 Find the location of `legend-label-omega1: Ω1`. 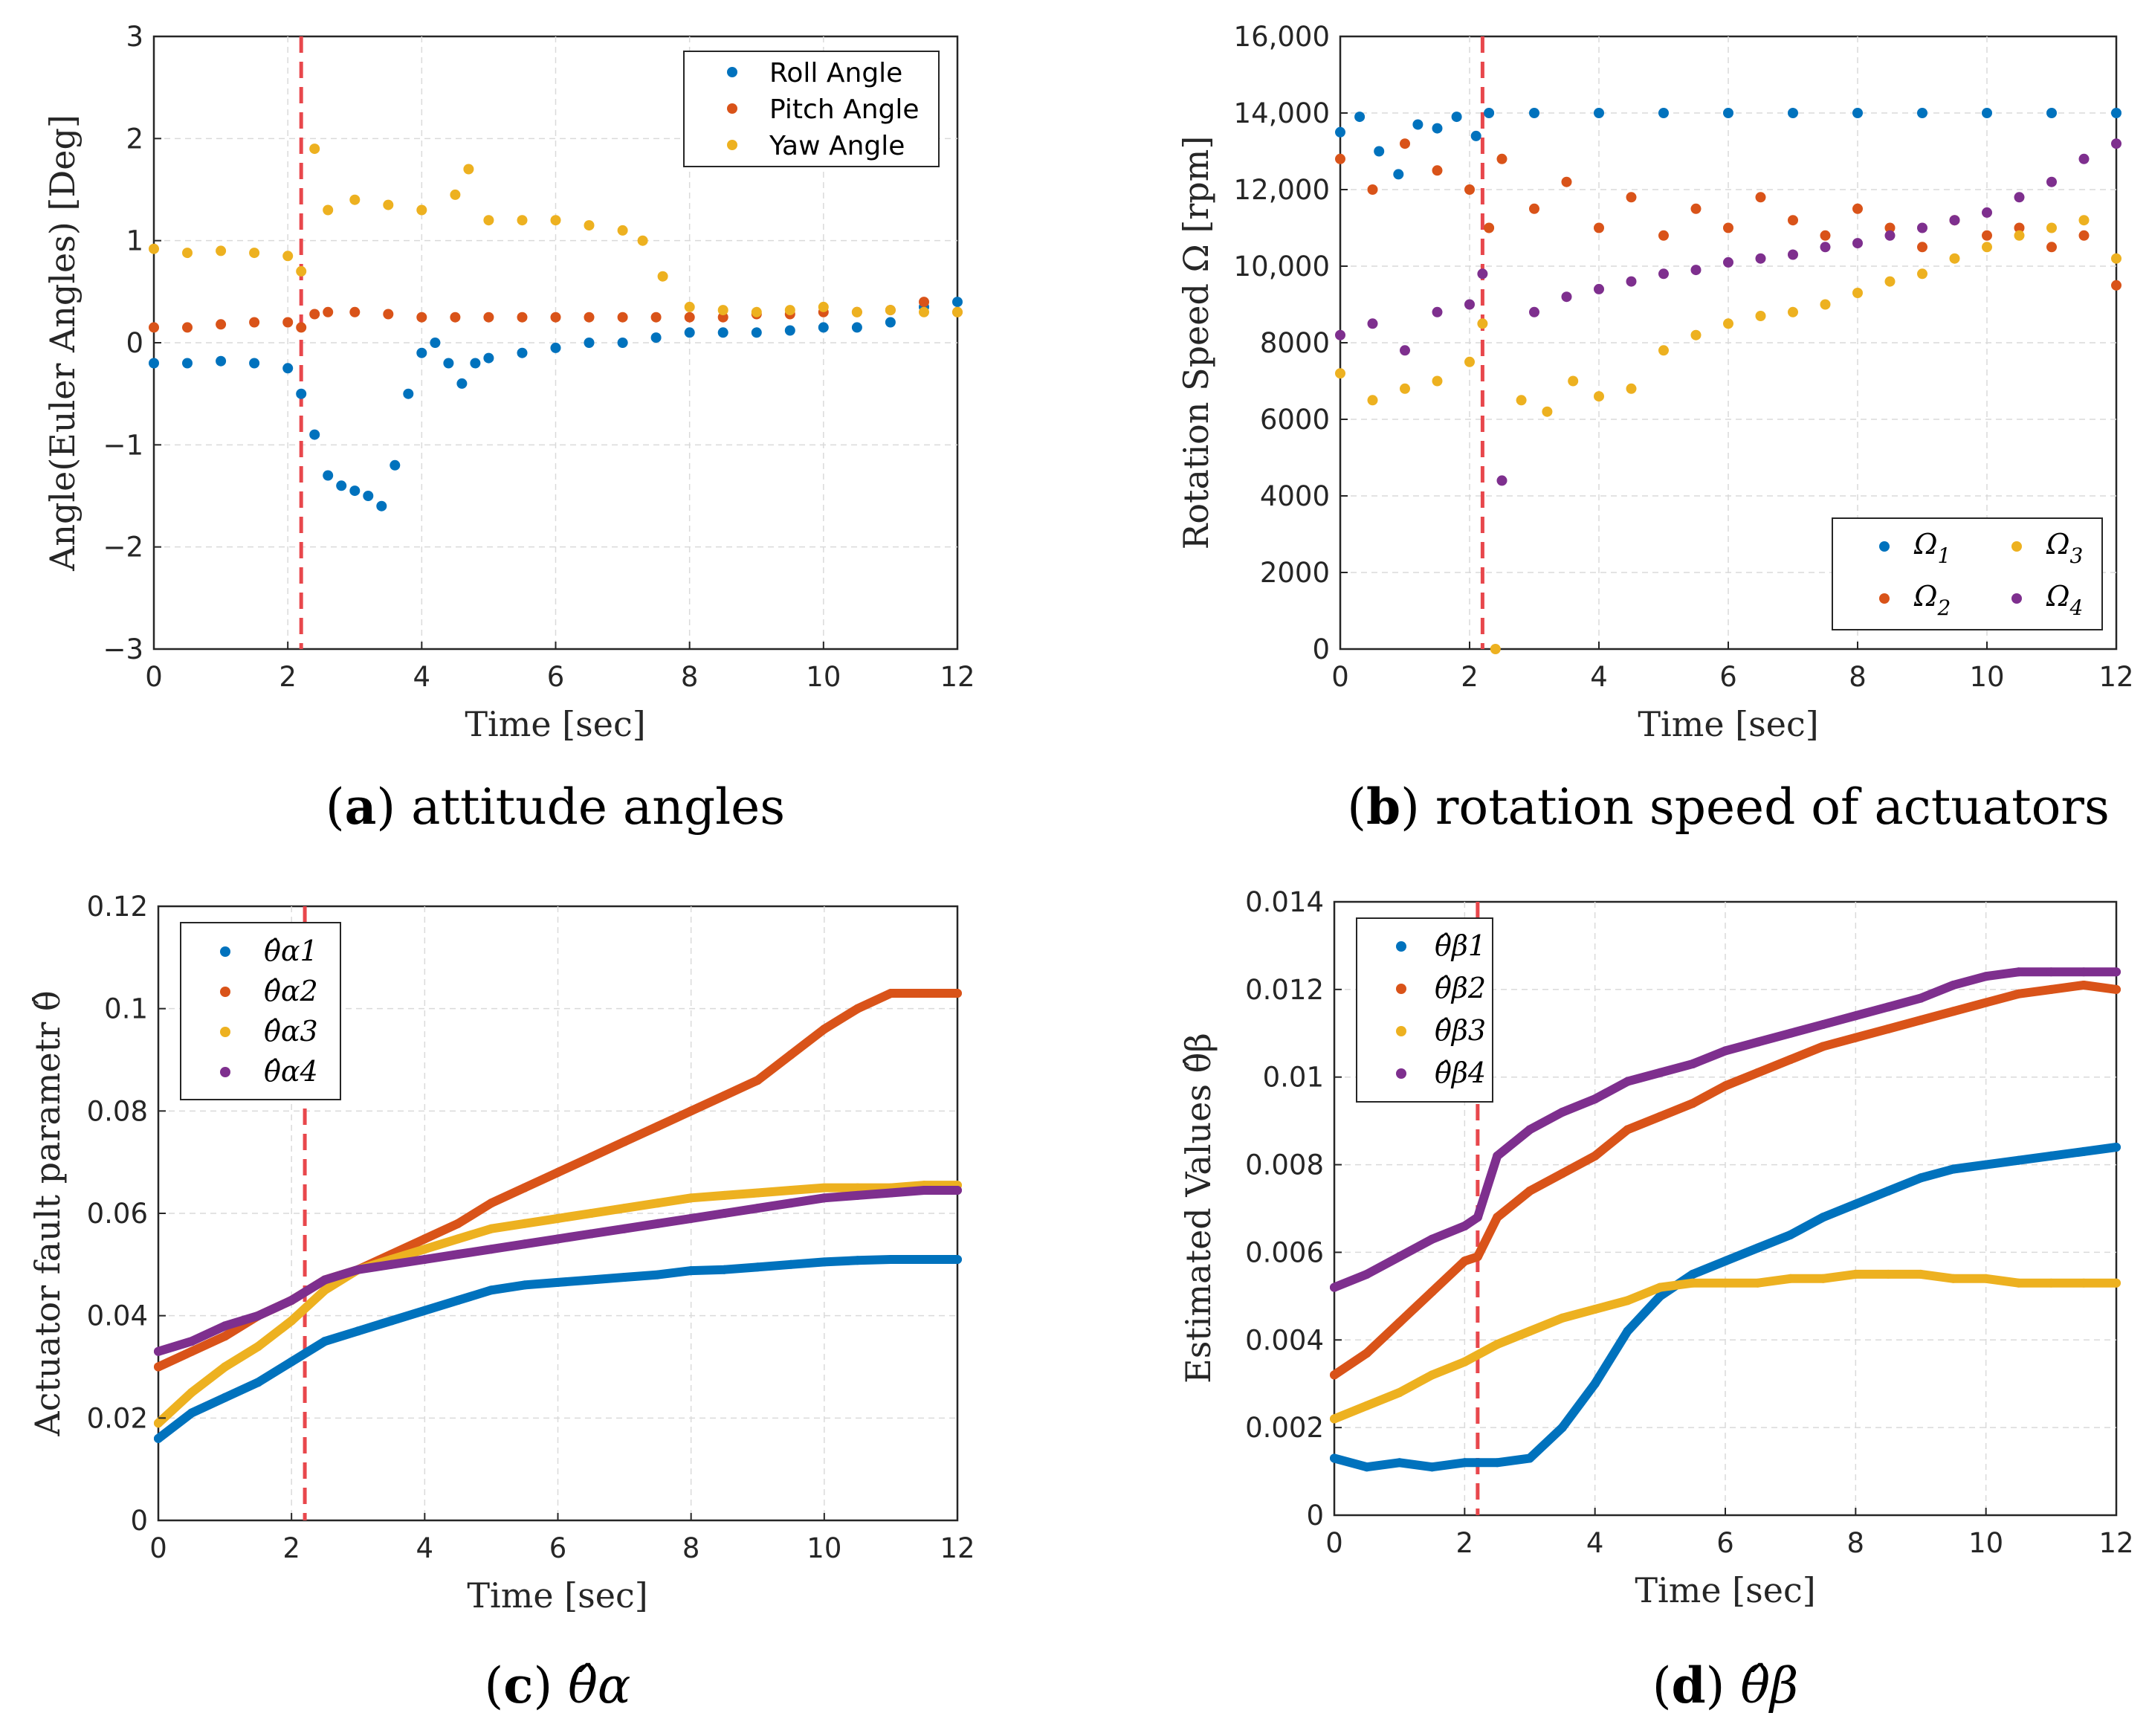

legend-label-omega1: Ω1 is located at coordinates (1932, 548).